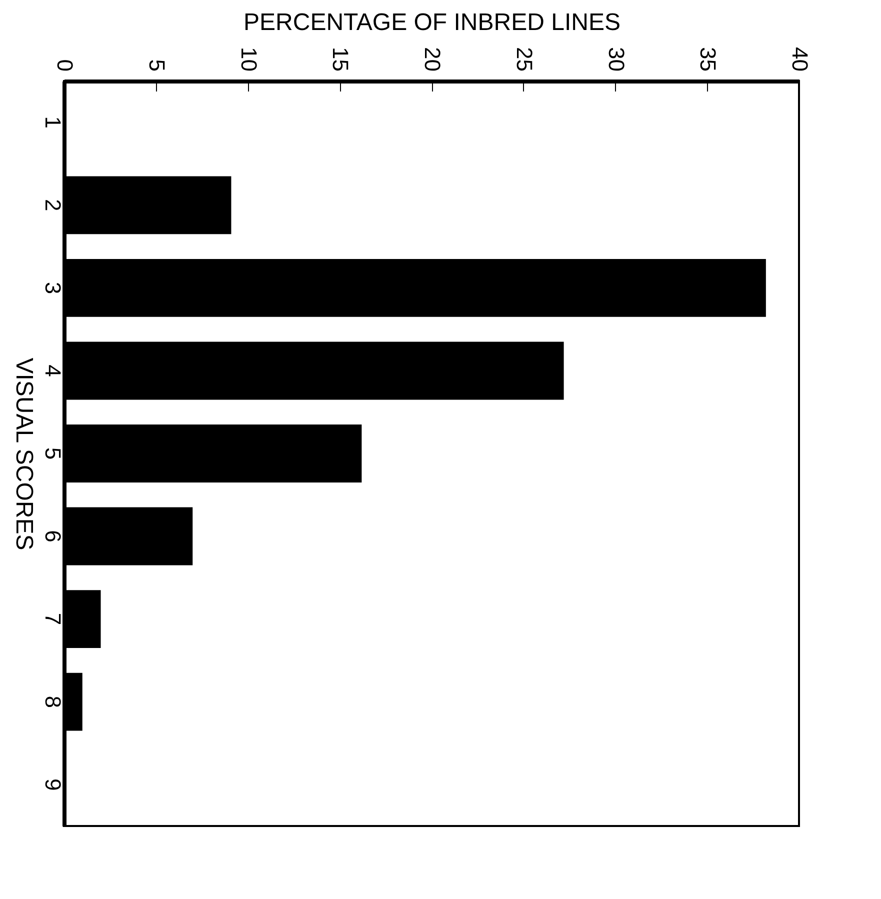 The image size is (881, 899). What do you see at coordinates (24, 454) in the screenshot?
I see `y-axis-title: VISUAL SCORES` at bounding box center [24, 454].